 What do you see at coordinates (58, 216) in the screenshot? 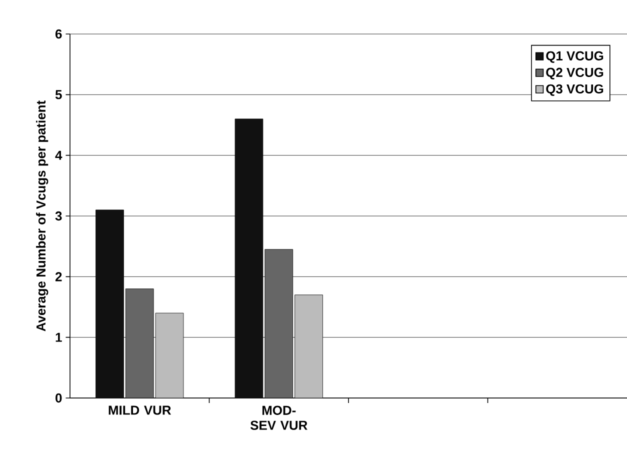
I see `y-tick-label: 3` at bounding box center [58, 216].